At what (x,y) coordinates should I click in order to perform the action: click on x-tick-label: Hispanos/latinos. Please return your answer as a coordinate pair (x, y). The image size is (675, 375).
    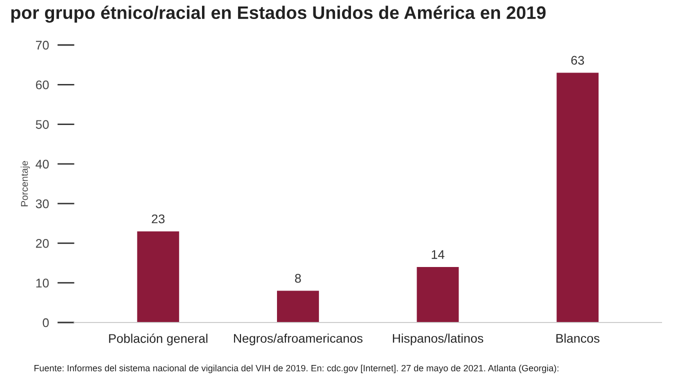
    Looking at the image, I should click on (438, 340).